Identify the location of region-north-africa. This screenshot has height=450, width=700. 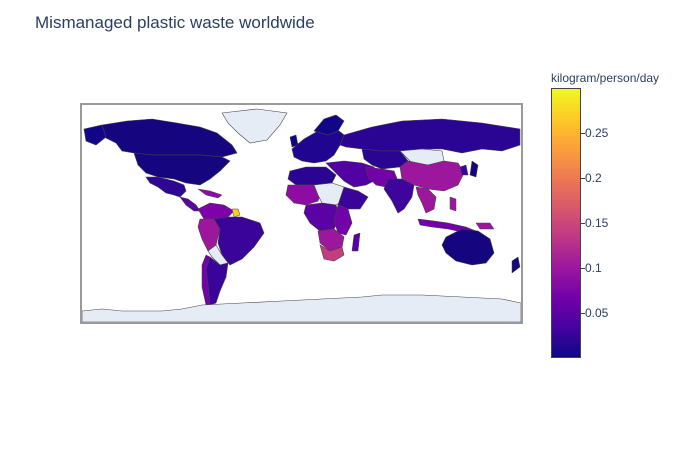
(312, 176).